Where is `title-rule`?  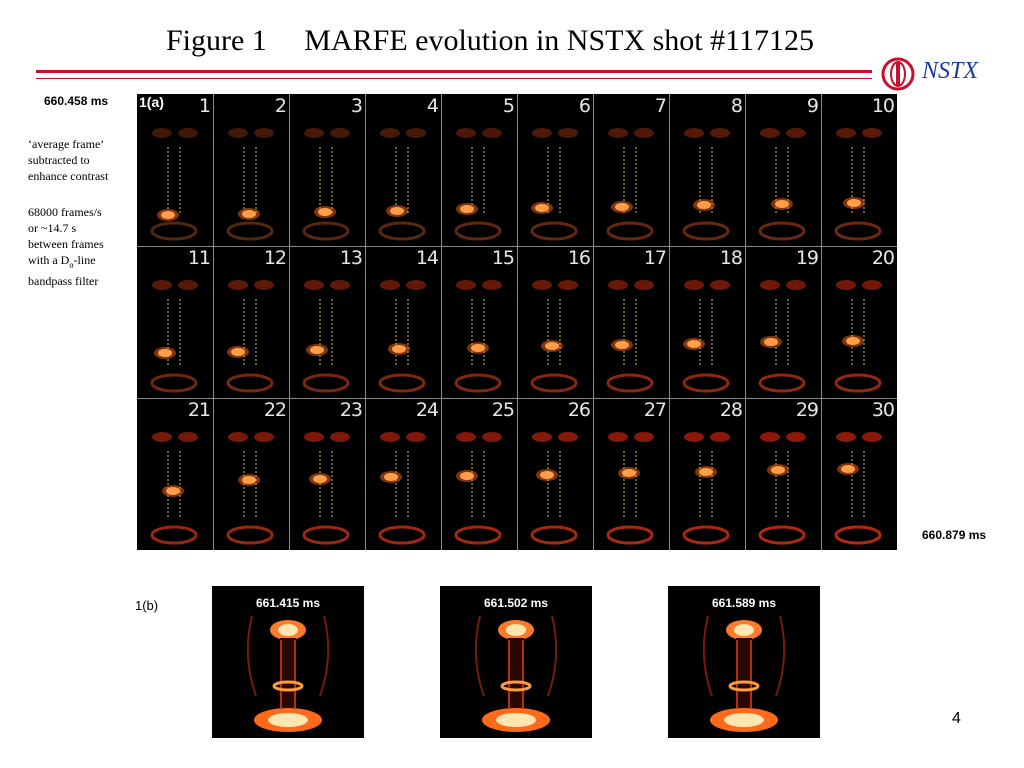 title-rule is located at coordinates (454, 71).